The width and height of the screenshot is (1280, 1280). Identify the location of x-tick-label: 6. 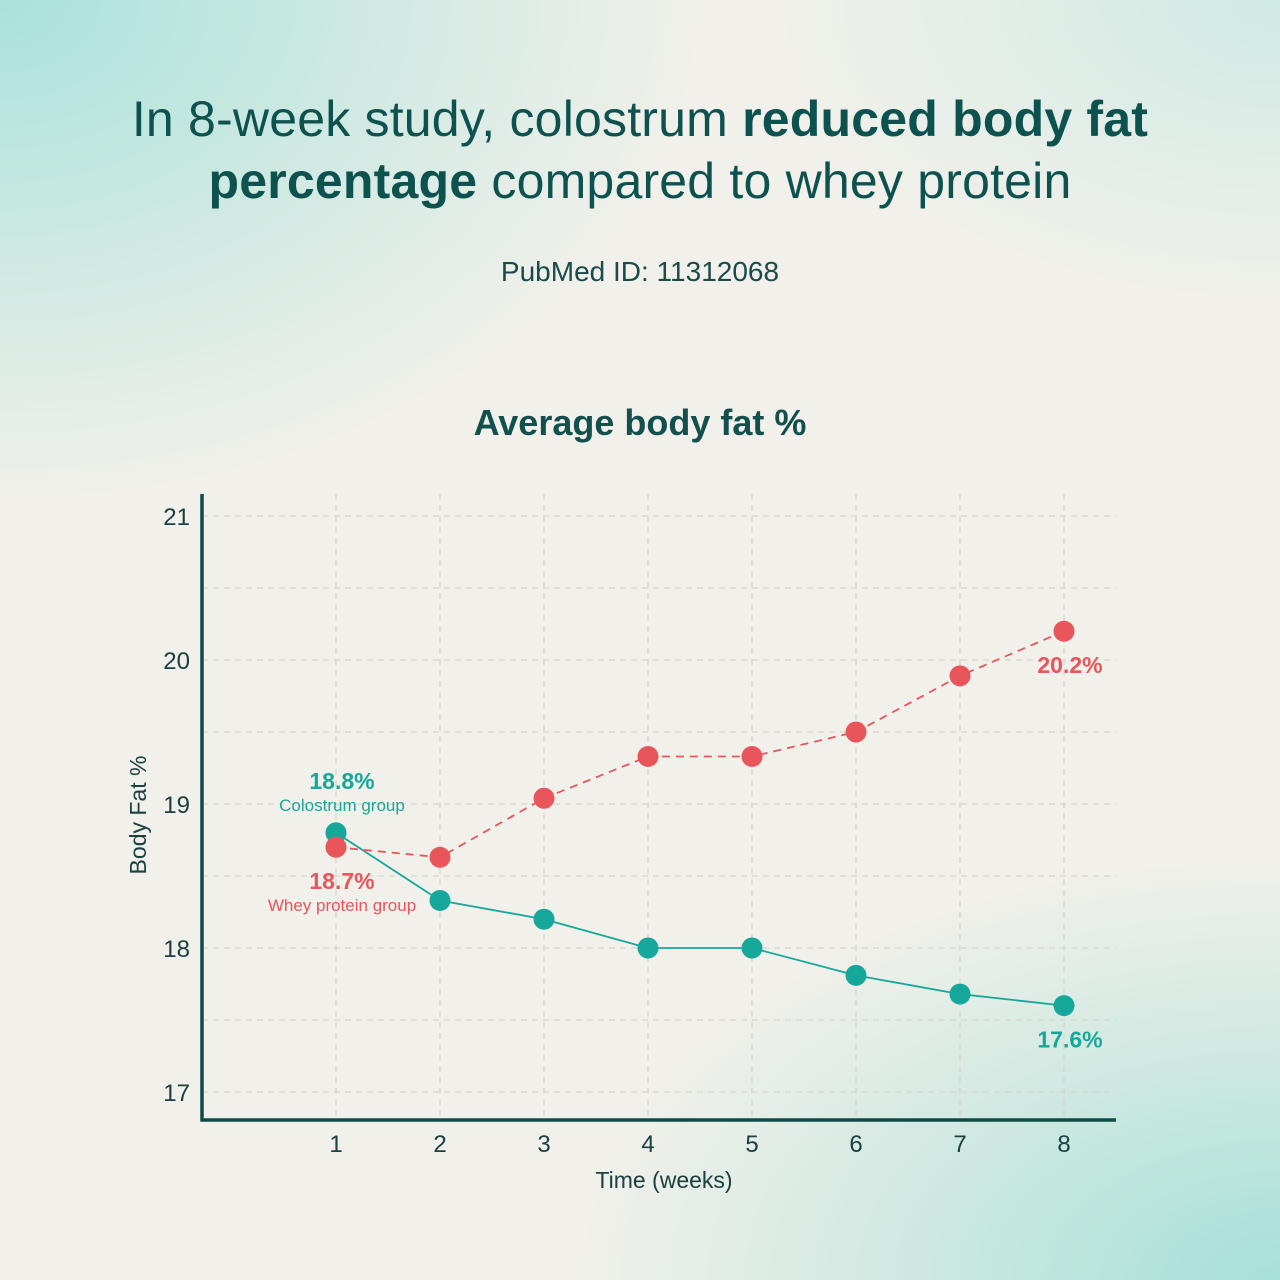
(855, 1144).